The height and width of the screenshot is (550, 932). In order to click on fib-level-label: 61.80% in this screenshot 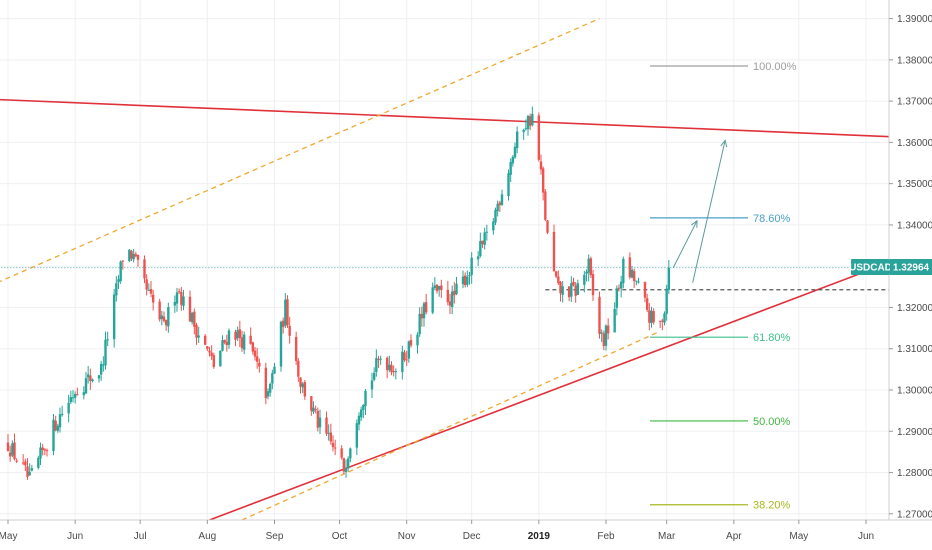, I will do `click(772, 338)`.